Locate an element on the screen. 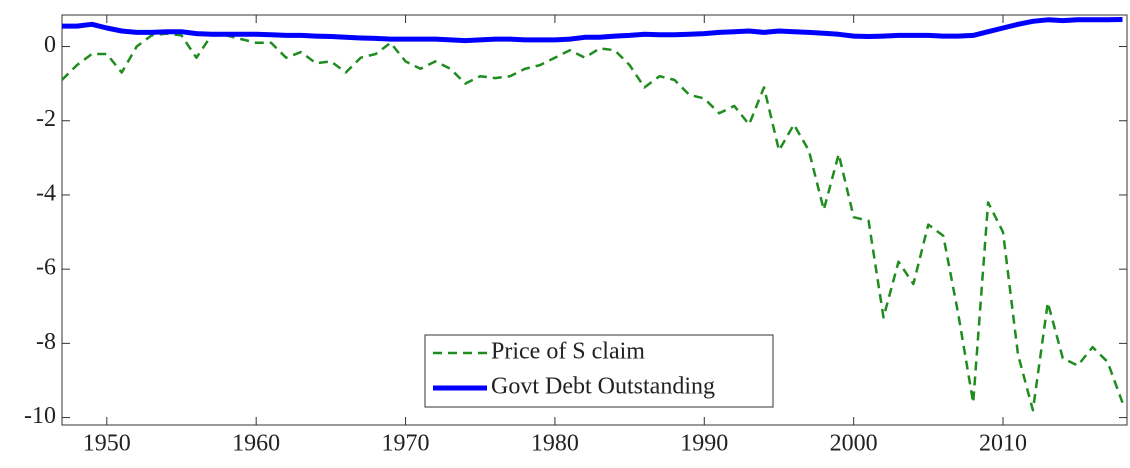 The width and height of the screenshot is (1130, 468). x-tick-label: 1950 is located at coordinates (107, 444).